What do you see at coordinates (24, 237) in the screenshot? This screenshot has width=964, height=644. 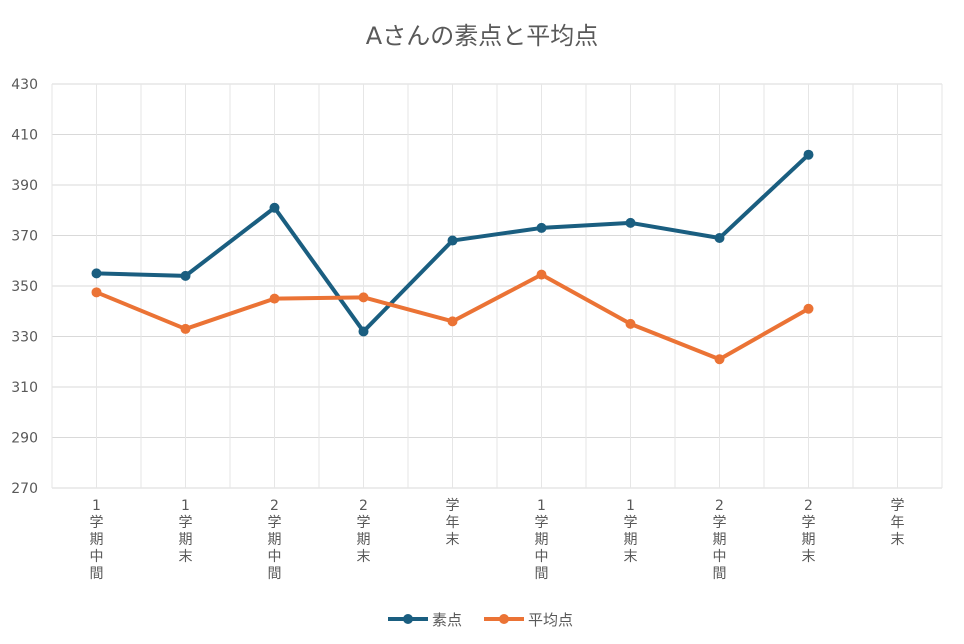 I see `y-tick-label: 370` at bounding box center [24, 237].